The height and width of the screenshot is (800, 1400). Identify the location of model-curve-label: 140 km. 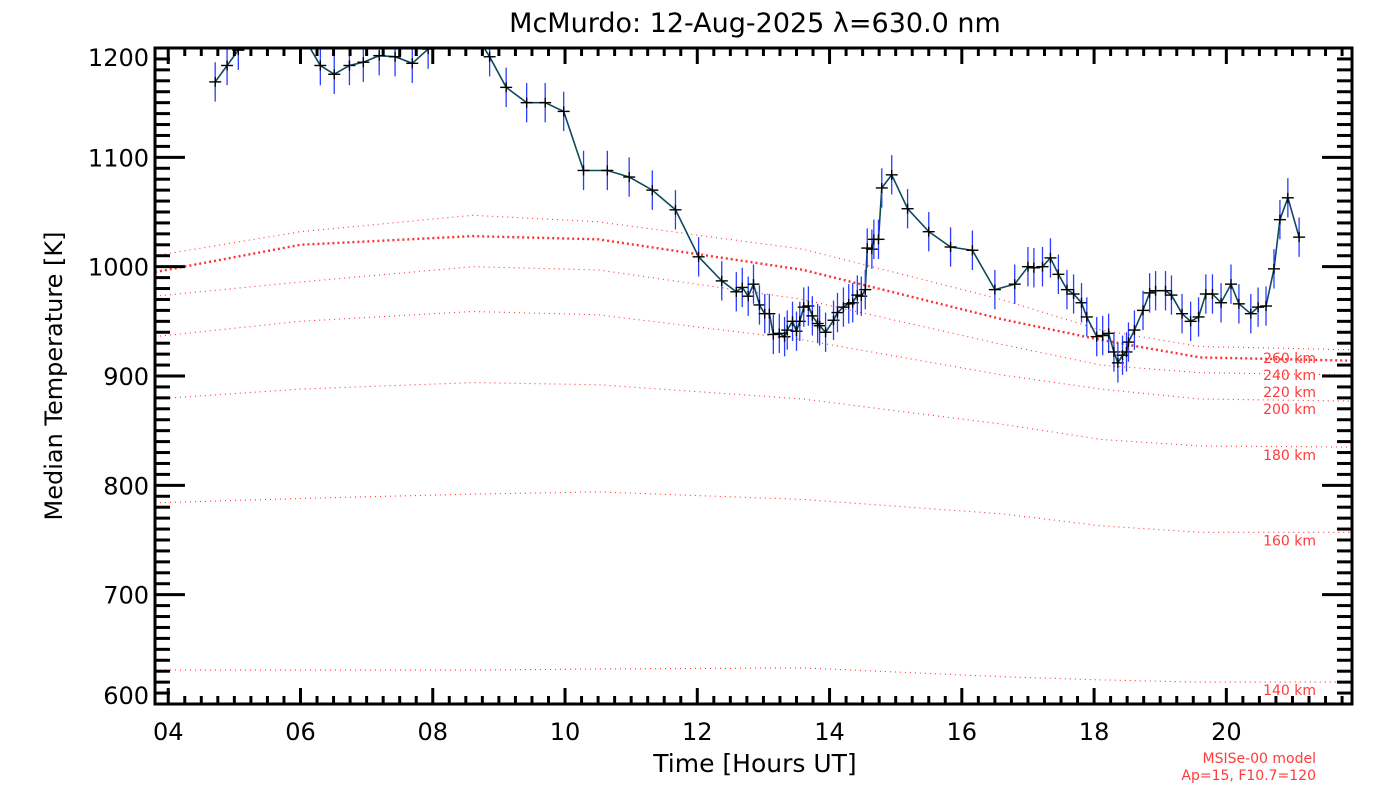
(1289, 691).